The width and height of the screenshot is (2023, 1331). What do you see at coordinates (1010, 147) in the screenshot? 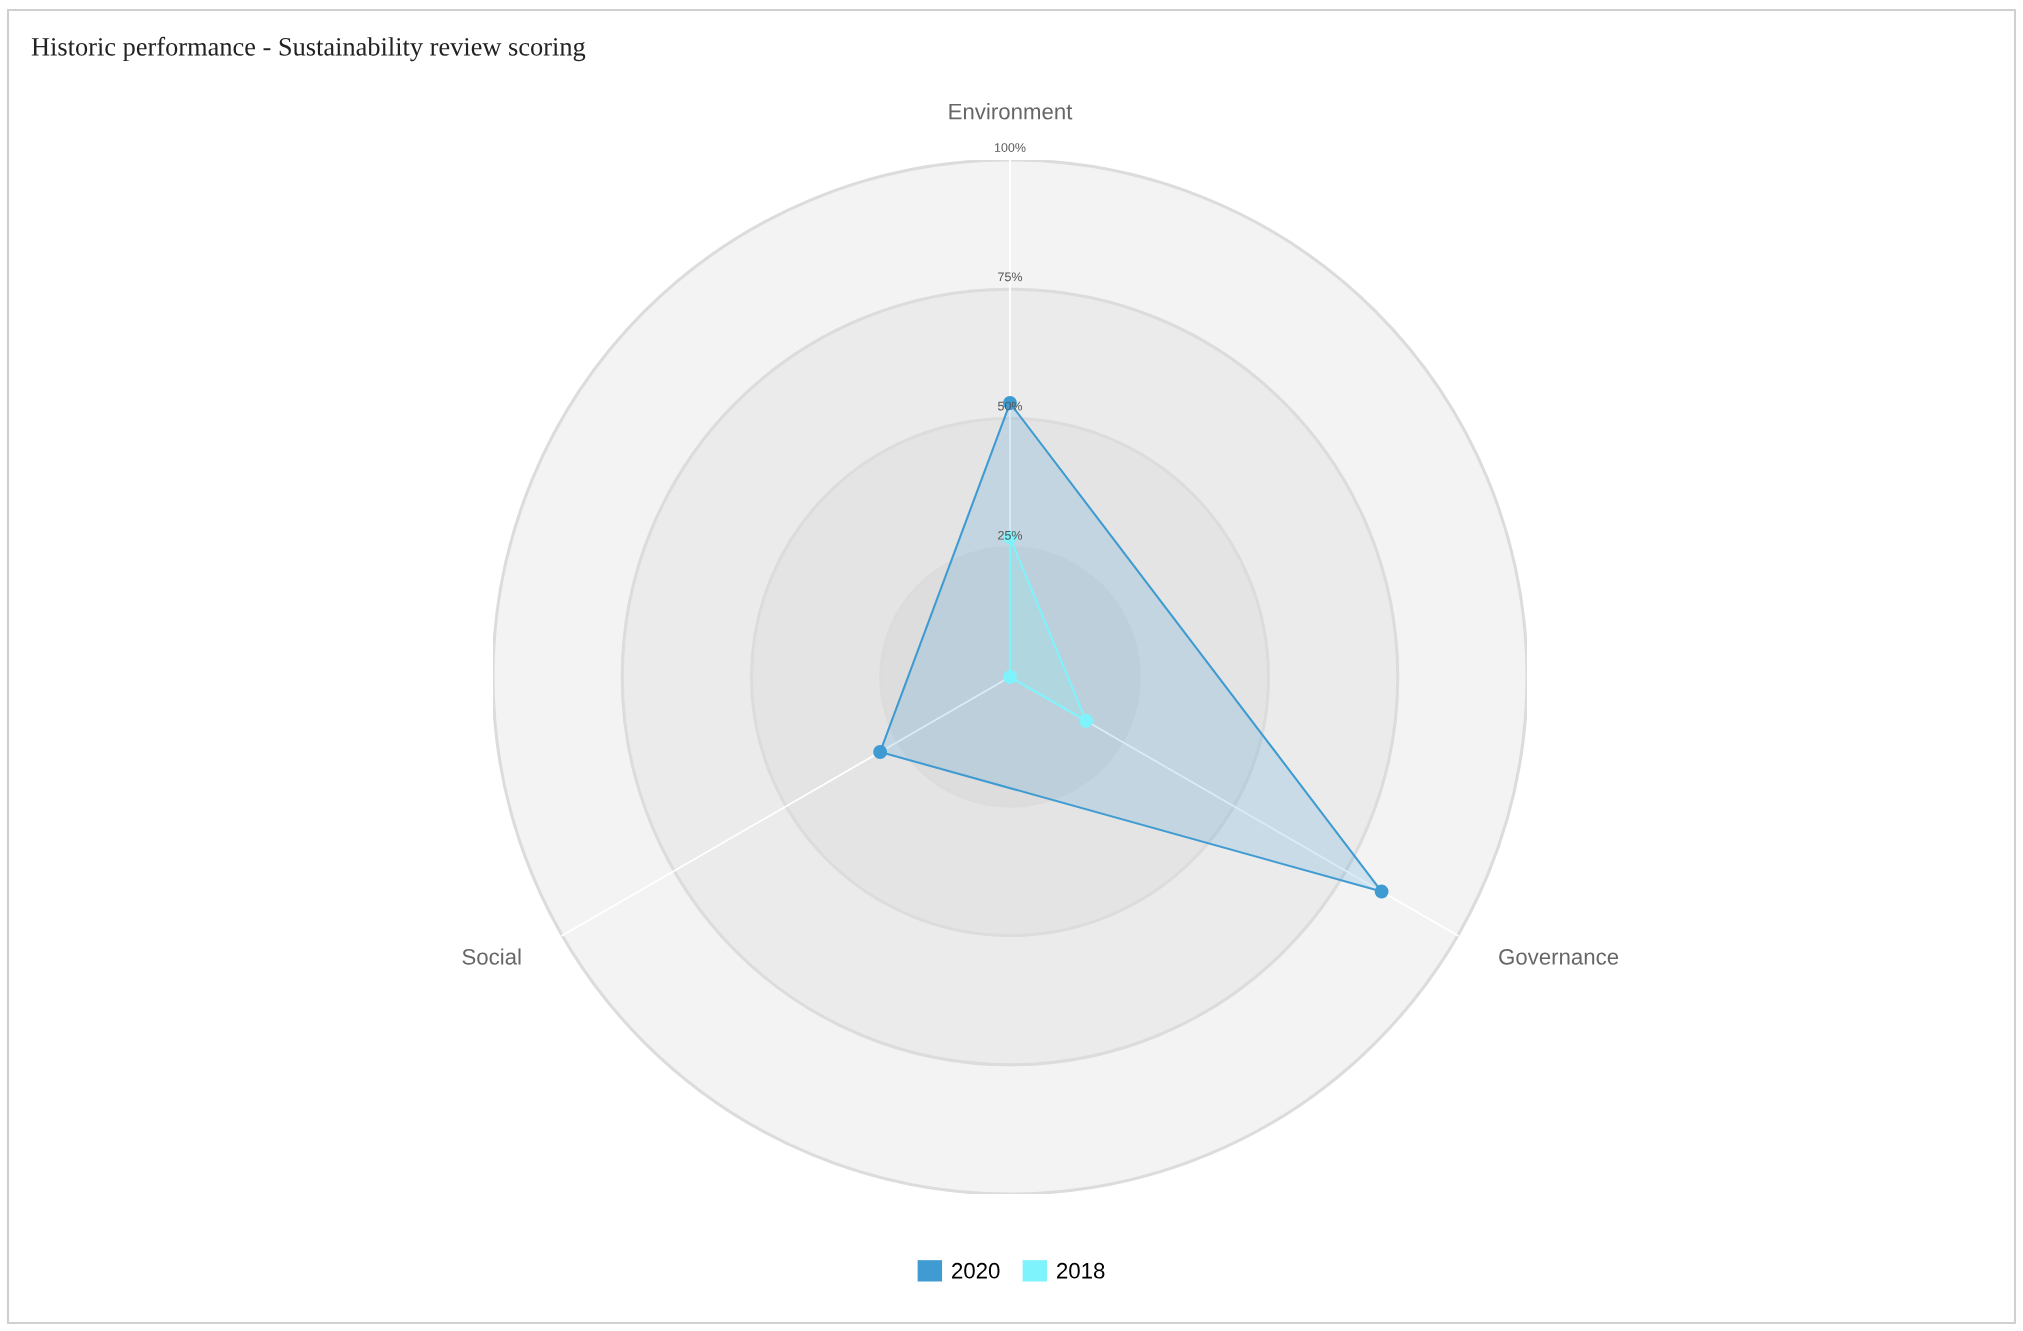
I see `y-tick-label: 100%` at bounding box center [1010, 147].